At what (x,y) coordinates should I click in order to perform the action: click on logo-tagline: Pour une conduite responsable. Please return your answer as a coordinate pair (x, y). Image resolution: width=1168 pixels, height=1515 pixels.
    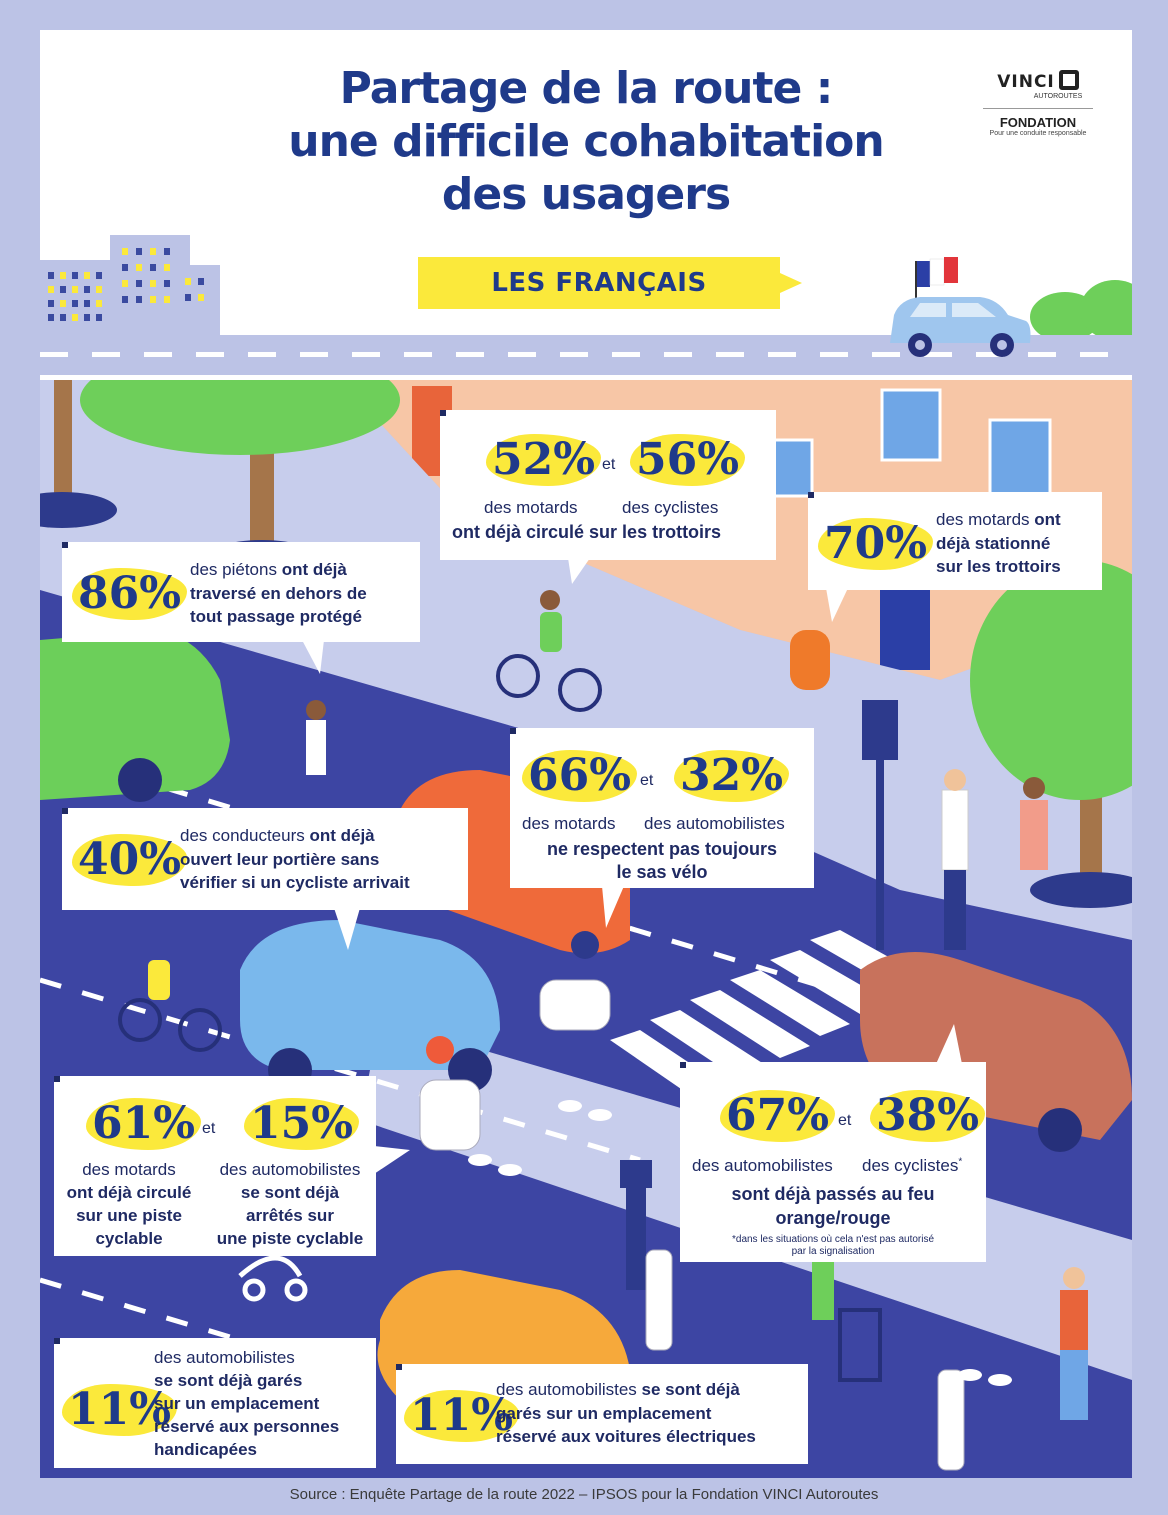
    Looking at the image, I should click on (1038, 133).